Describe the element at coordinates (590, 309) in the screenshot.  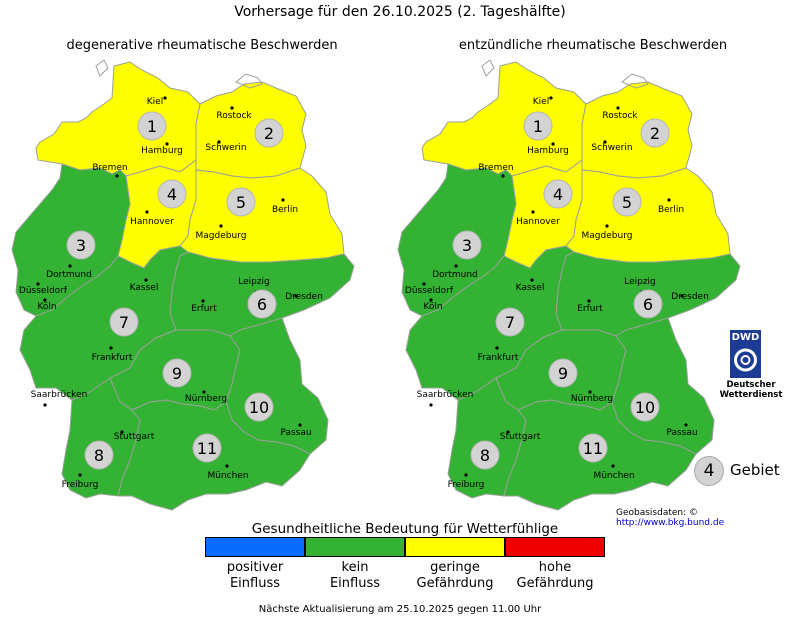
I see `city-label: Erfurt` at that location.